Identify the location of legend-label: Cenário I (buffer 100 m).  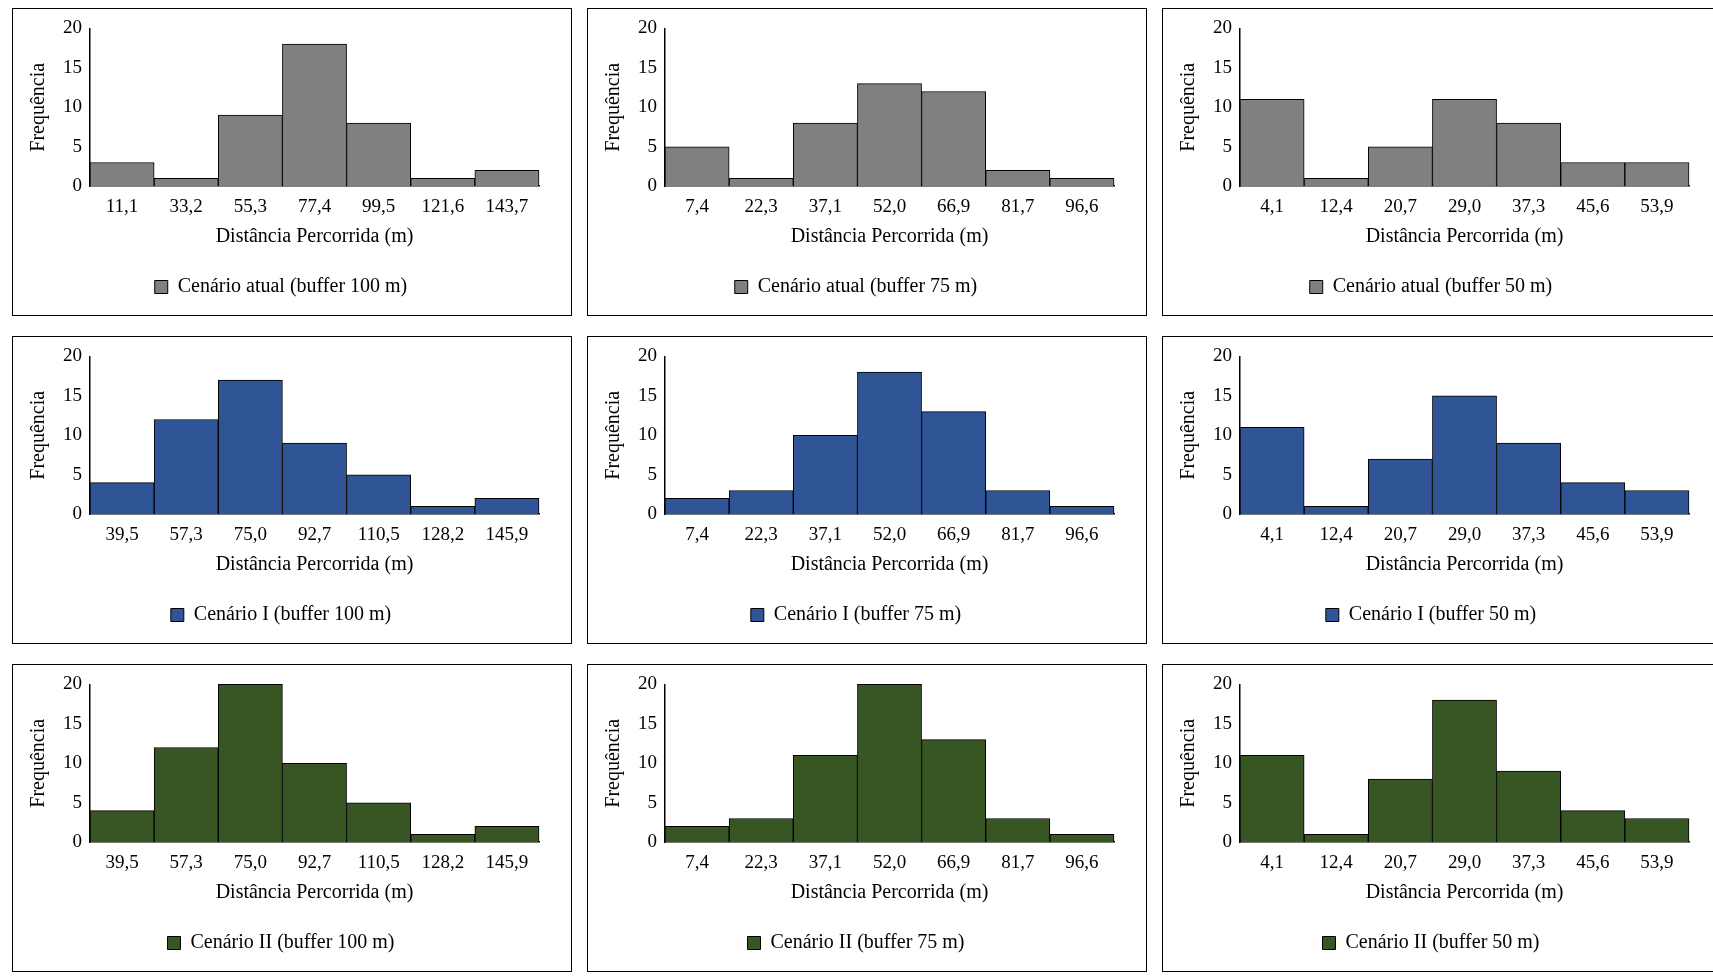
(292, 614).